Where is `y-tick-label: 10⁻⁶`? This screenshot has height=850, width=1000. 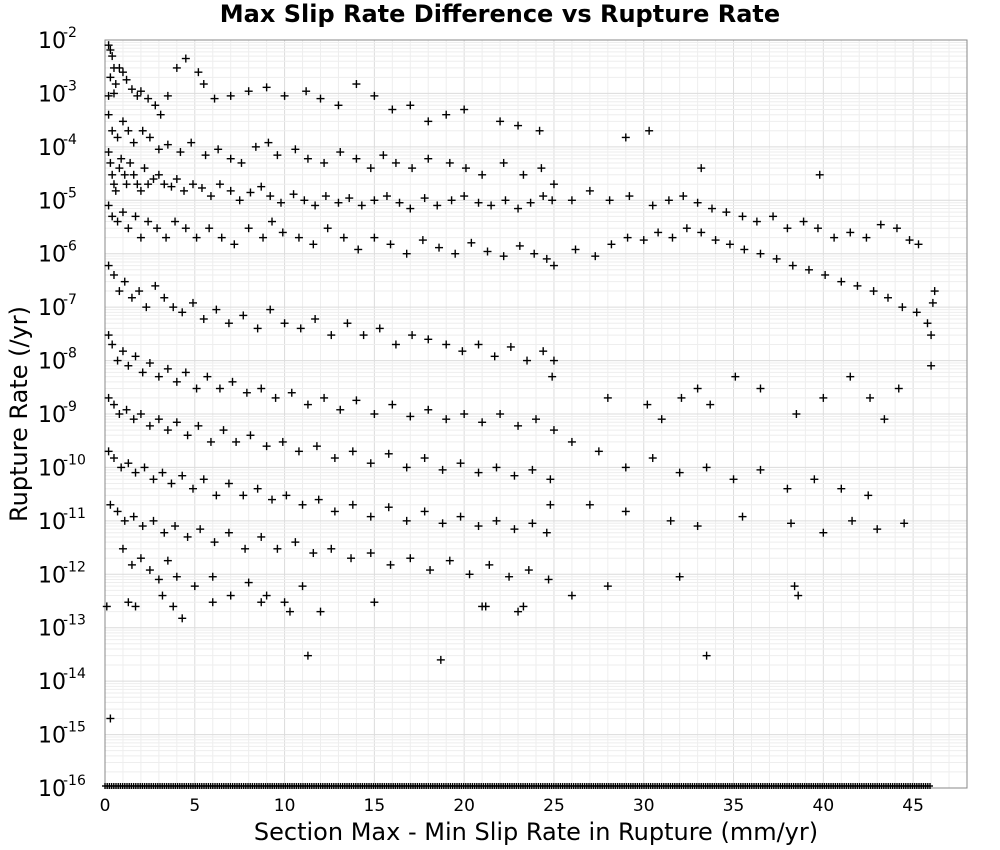
y-tick-label: 10⁻⁶ is located at coordinates (57, 253).